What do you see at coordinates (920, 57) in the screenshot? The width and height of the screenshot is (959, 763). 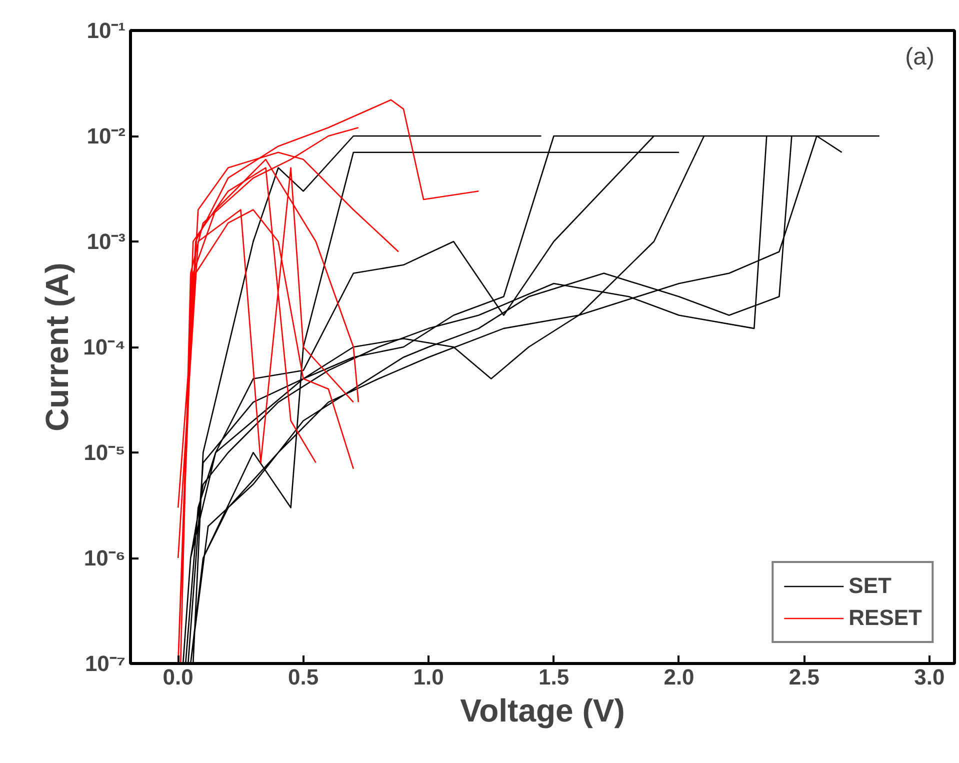 I see `annotation: (a)` at bounding box center [920, 57].